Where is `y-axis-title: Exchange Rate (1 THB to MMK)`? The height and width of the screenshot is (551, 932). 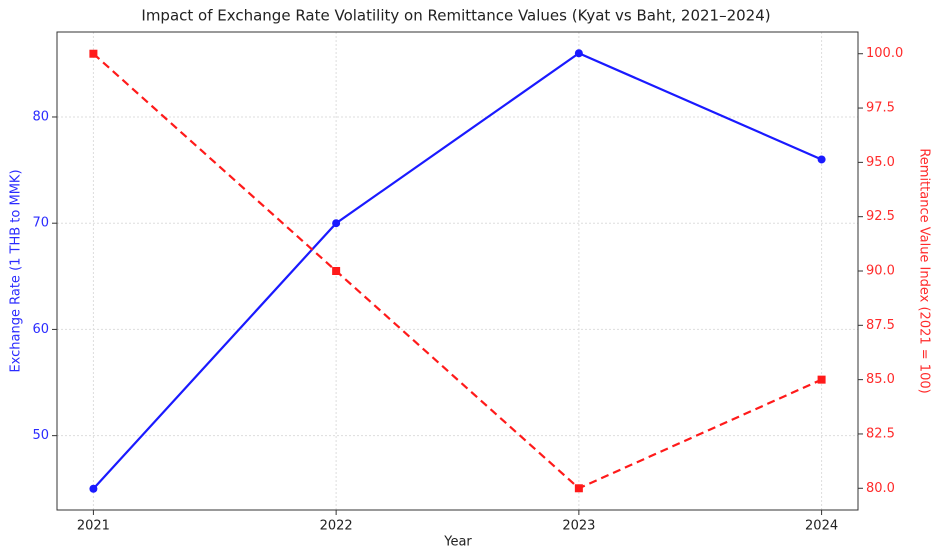 y-axis-title: Exchange Rate (1 THB to MMK) is located at coordinates (16, 270).